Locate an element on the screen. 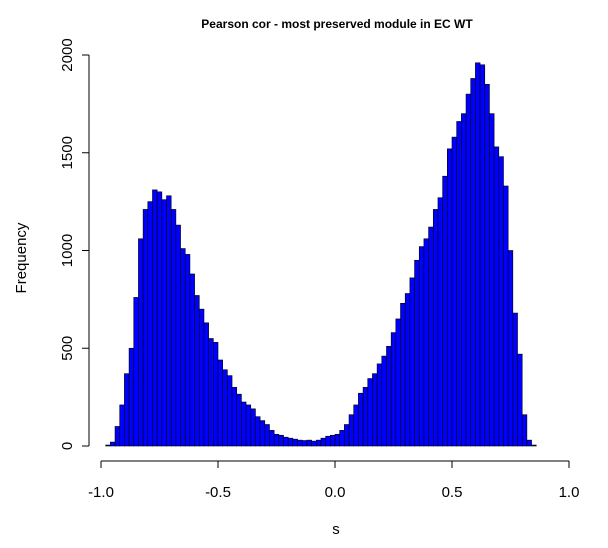 The image size is (608, 548). x-tick-label: -0.5 is located at coordinates (218, 492).